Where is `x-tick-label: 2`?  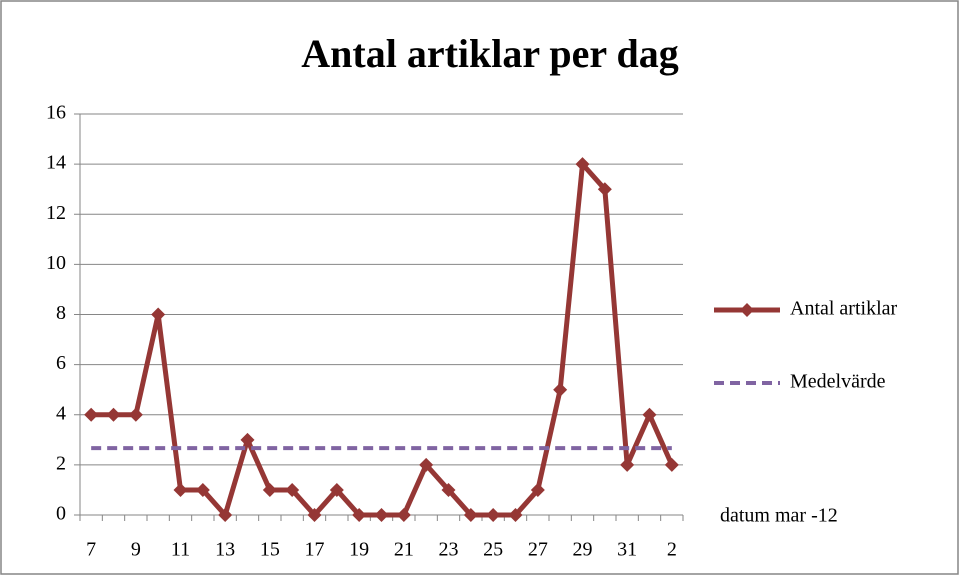 x-tick-label: 2 is located at coordinates (672, 550).